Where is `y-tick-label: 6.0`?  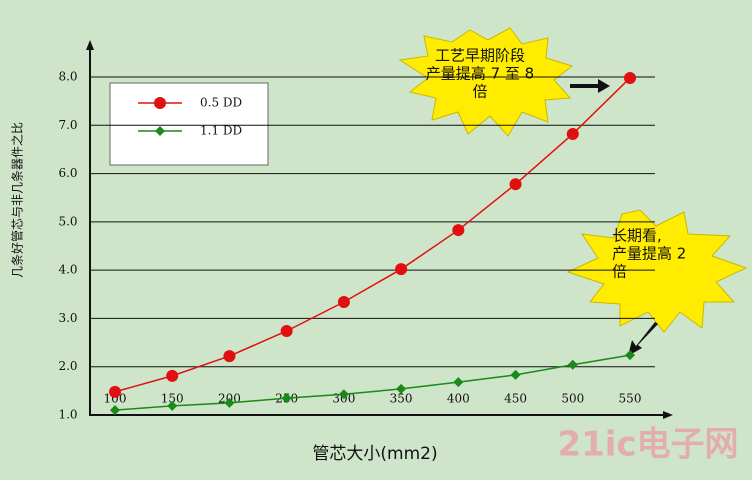 y-tick-label: 6.0 is located at coordinates (67, 173).